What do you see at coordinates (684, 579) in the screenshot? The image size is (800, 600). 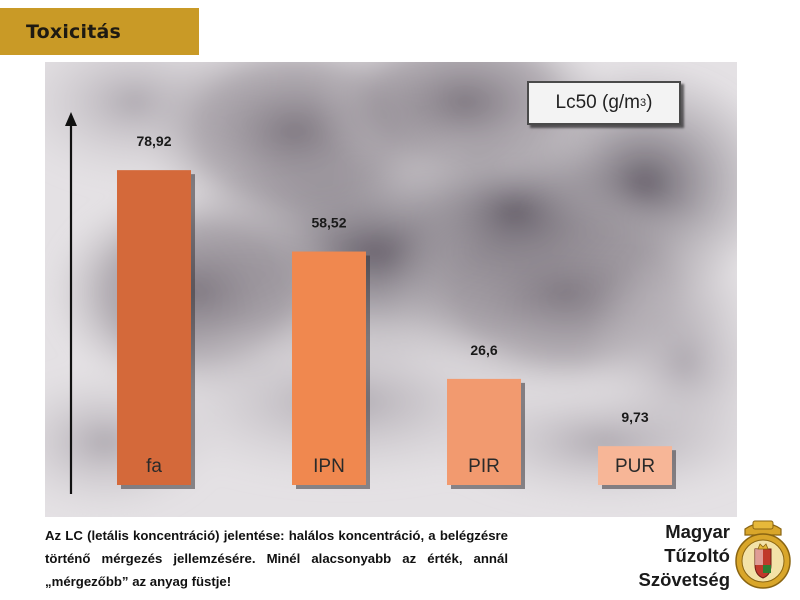 I see `logo-line-3: Szövetség` at bounding box center [684, 579].